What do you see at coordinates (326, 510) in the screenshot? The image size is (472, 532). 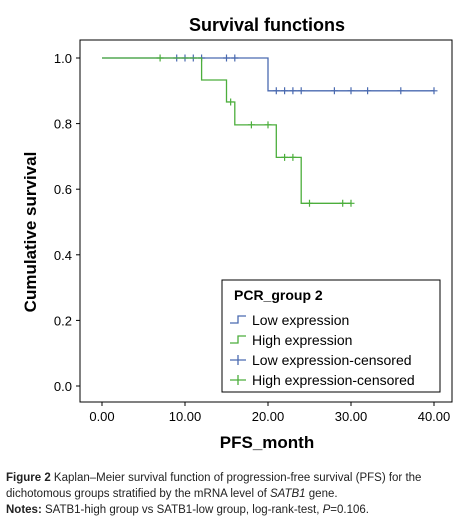 I see `notes-p-symbol: P` at bounding box center [326, 510].